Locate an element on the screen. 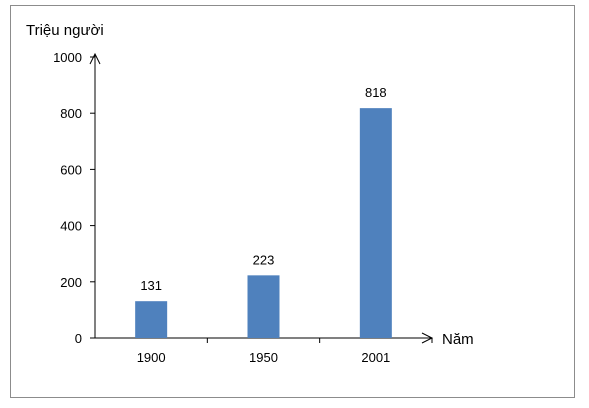  y-ticks: 0 200 400 600 800 1000 is located at coordinates (74, 198).